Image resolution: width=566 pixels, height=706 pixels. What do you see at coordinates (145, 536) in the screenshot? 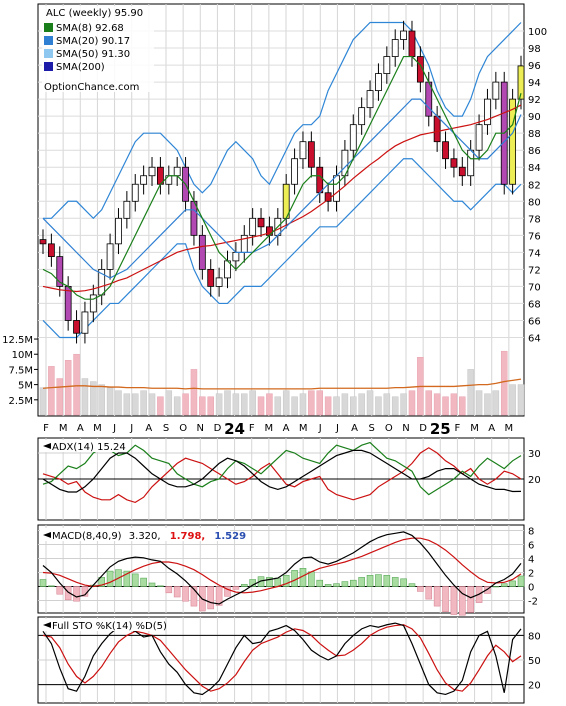
I see `macd-value: 3.320,` at bounding box center [145, 536].